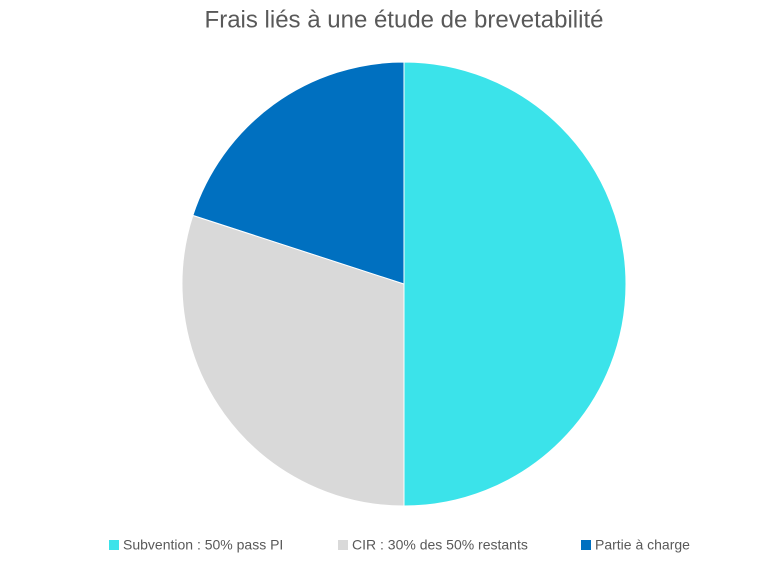  I want to click on legend-label: Subvention : 50% pass PI, so click(203, 545).